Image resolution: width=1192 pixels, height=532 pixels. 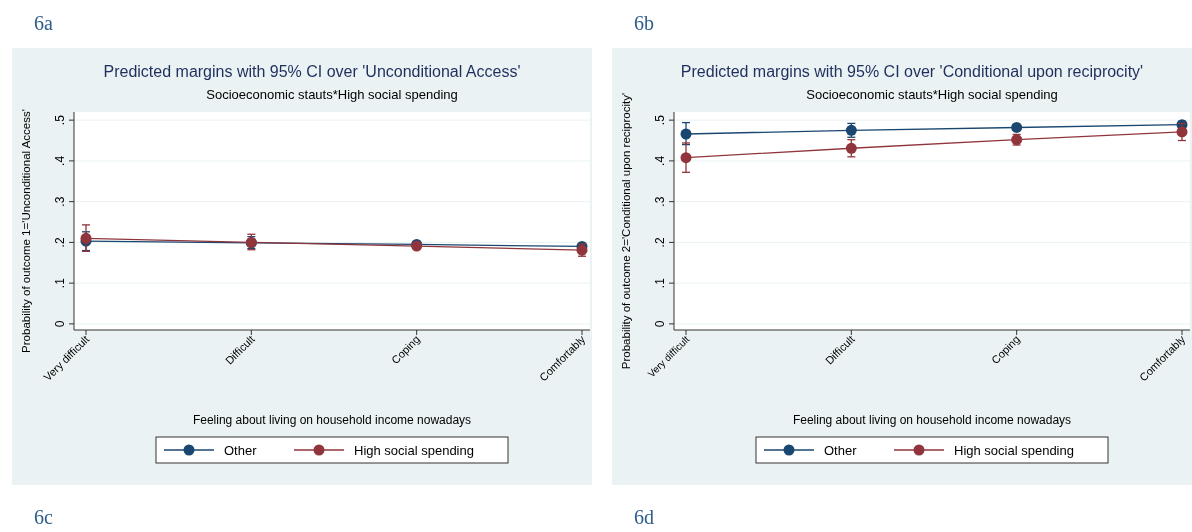 I want to click on text: 6c, so click(x=43, y=517).